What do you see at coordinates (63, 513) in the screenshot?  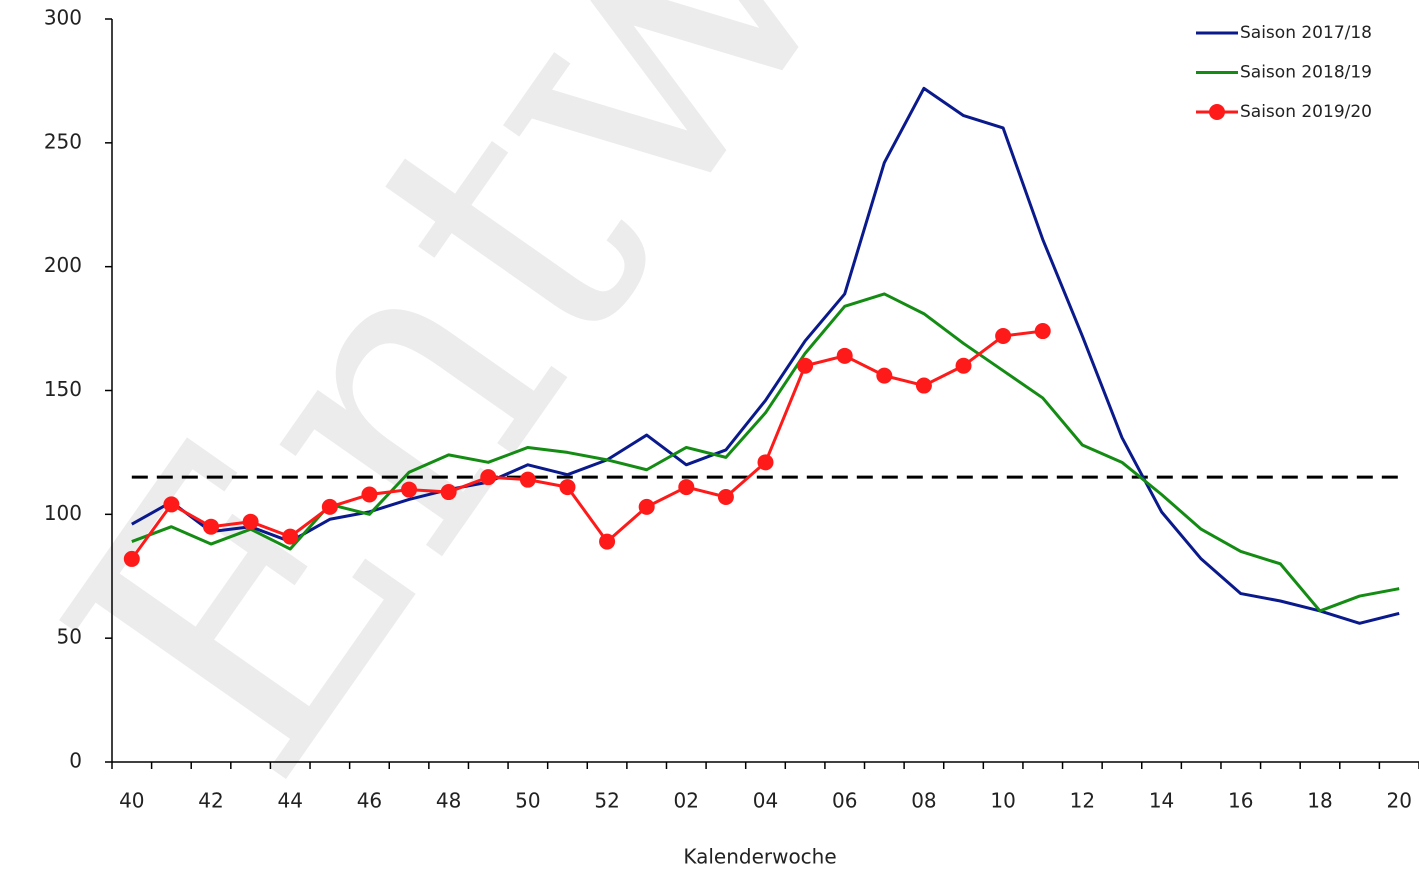 I see `y-tick-label: 100` at bounding box center [63, 513].